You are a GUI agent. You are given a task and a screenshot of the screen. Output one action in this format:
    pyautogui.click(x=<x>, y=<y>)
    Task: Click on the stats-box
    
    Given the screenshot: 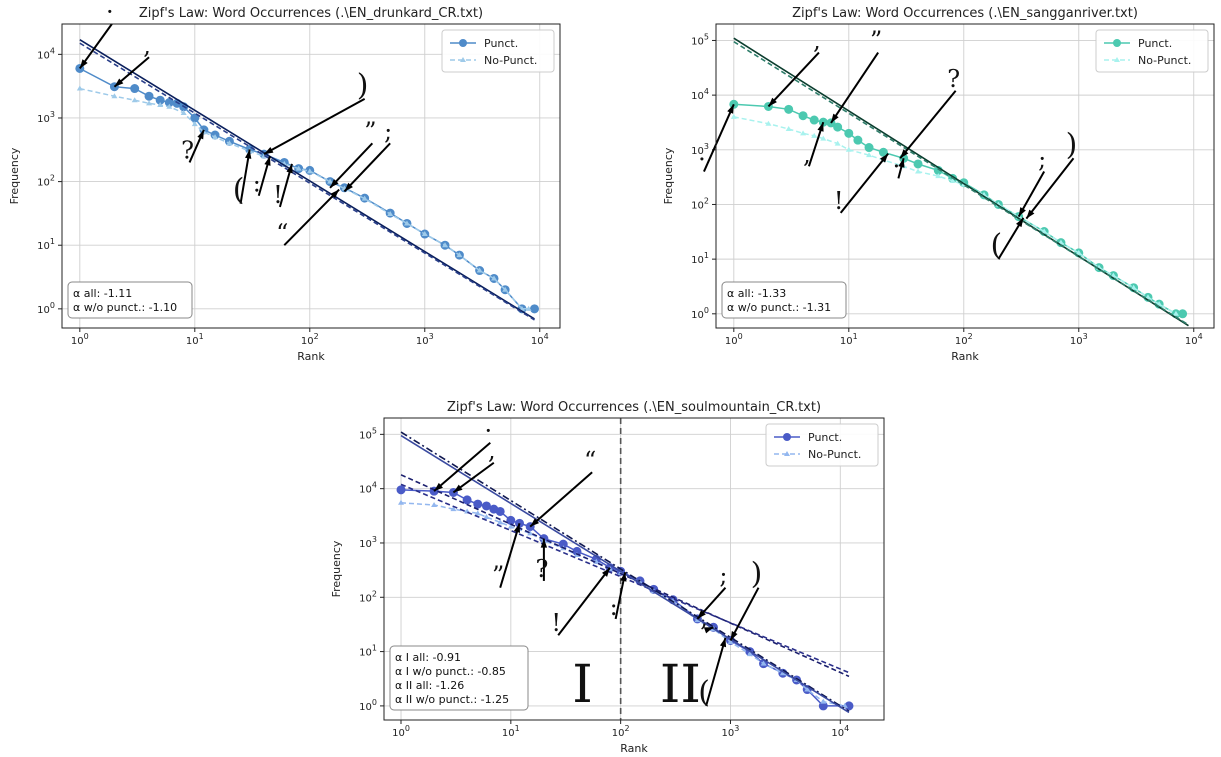 What is the action you would take?
    pyautogui.click(x=459, y=678)
    